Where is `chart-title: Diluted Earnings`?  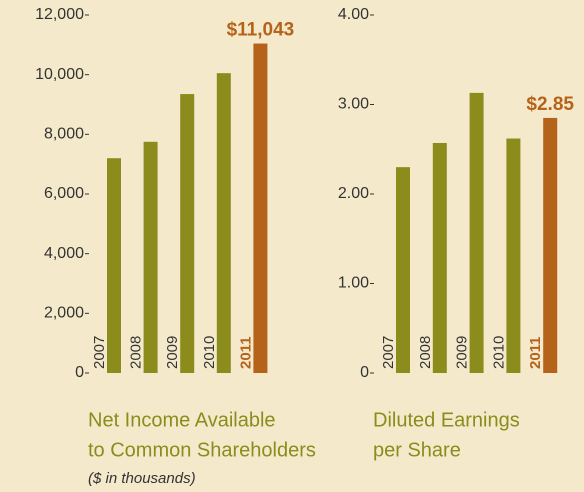 chart-title: Diluted Earnings is located at coordinates (446, 420).